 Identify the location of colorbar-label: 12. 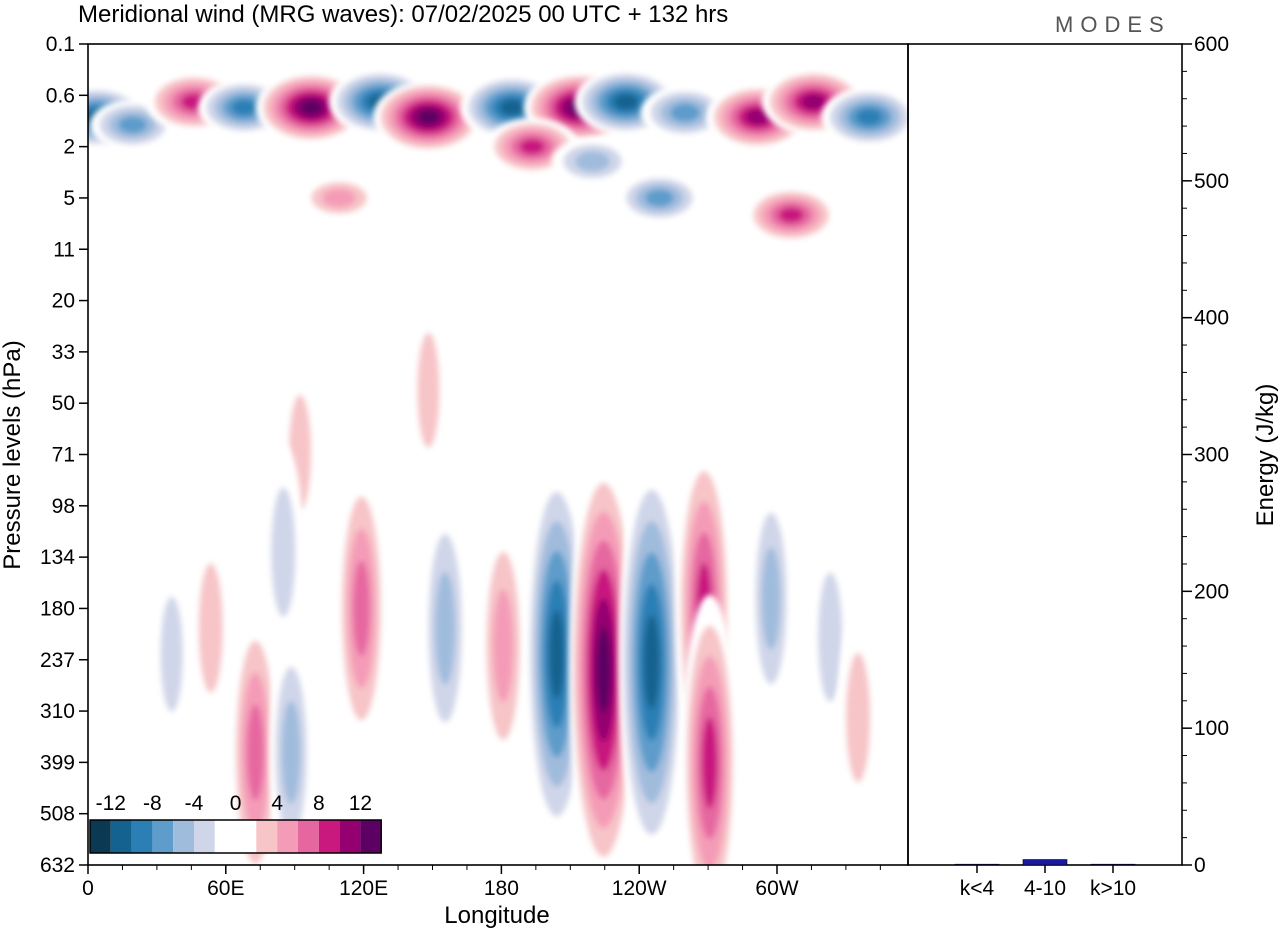
(360, 803).